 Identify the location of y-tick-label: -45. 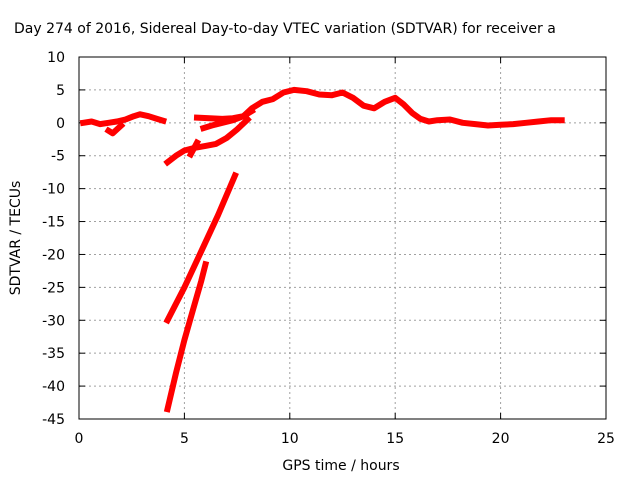
(53, 420).